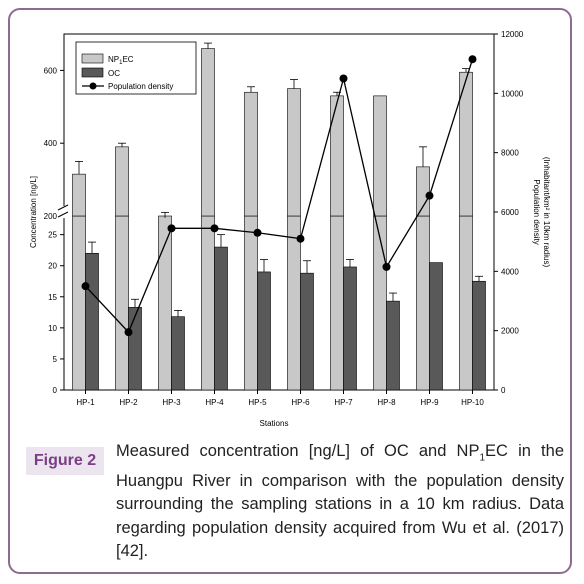 This screenshot has height=584, width=584. What do you see at coordinates (171, 402) in the screenshot?
I see `x-tick-label: HP-3` at bounding box center [171, 402].